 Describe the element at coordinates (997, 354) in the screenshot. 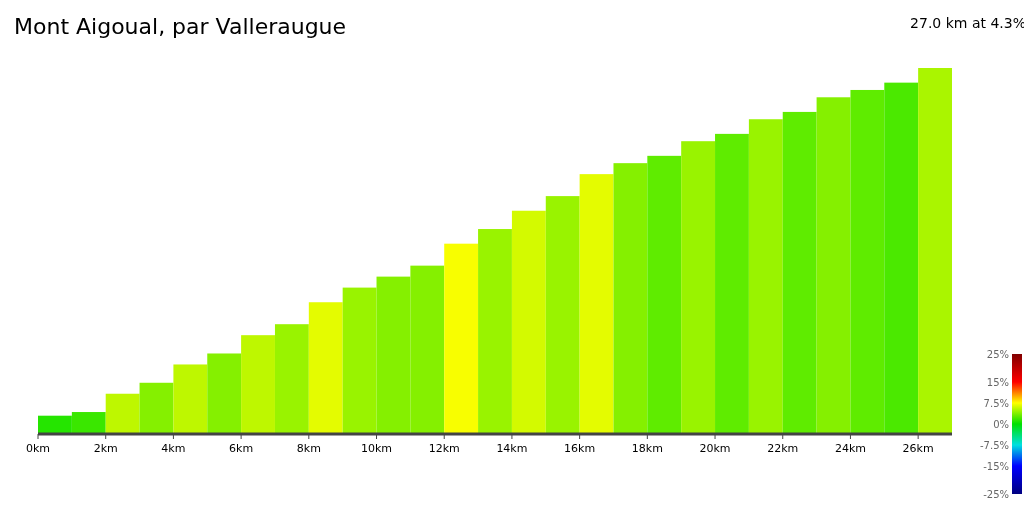

I see `color-bar-label: 25%` at that location.